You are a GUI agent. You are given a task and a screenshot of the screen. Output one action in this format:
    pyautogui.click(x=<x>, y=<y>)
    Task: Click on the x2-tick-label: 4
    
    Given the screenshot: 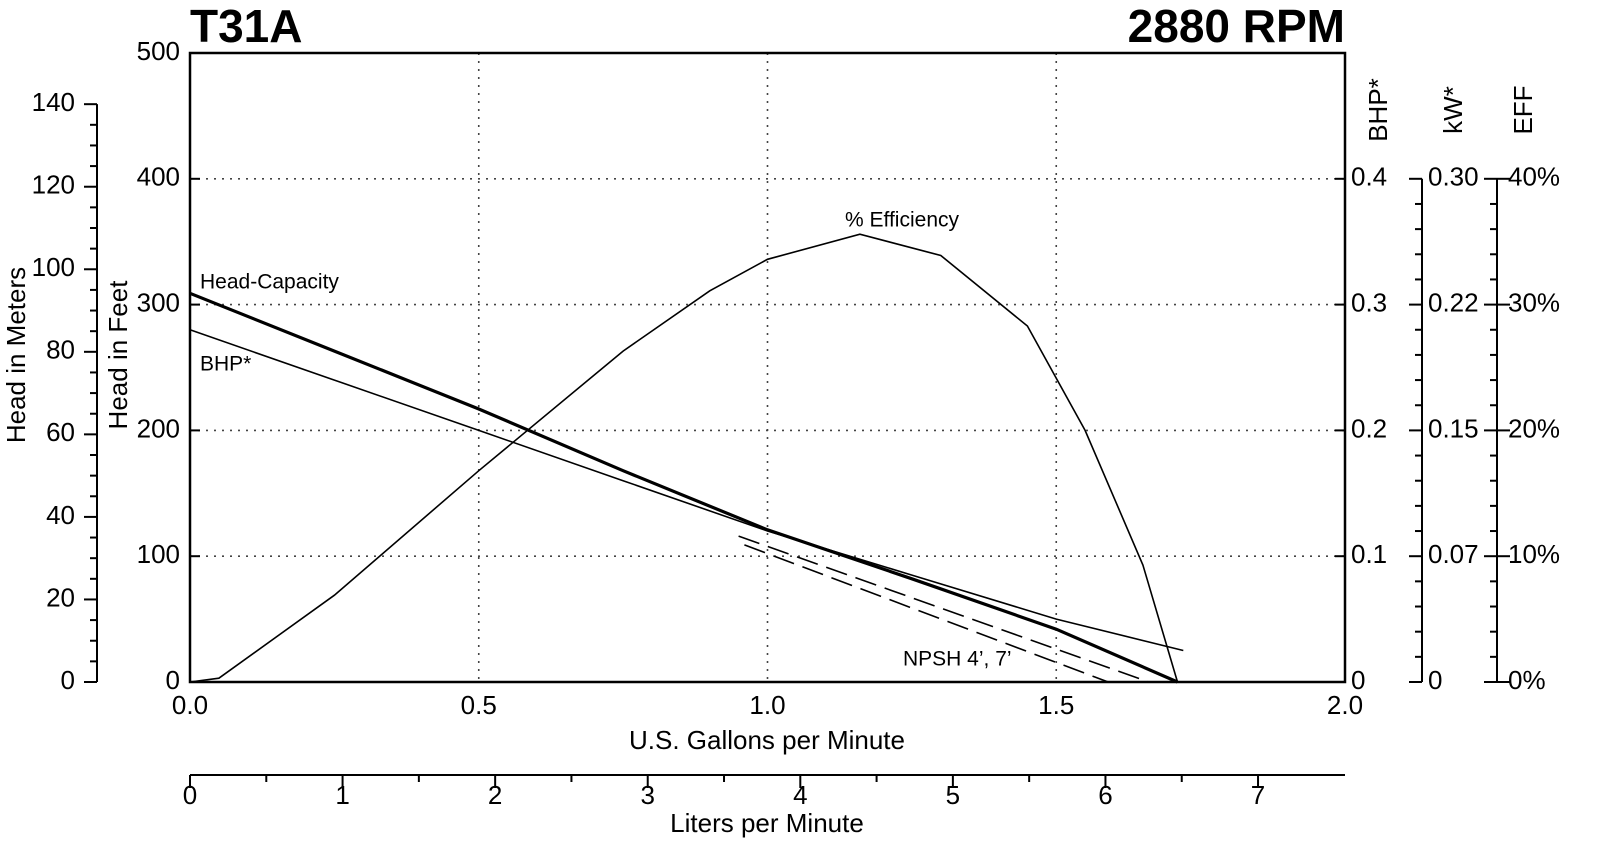 What is the action you would take?
    pyautogui.click(x=800, y=795)
    